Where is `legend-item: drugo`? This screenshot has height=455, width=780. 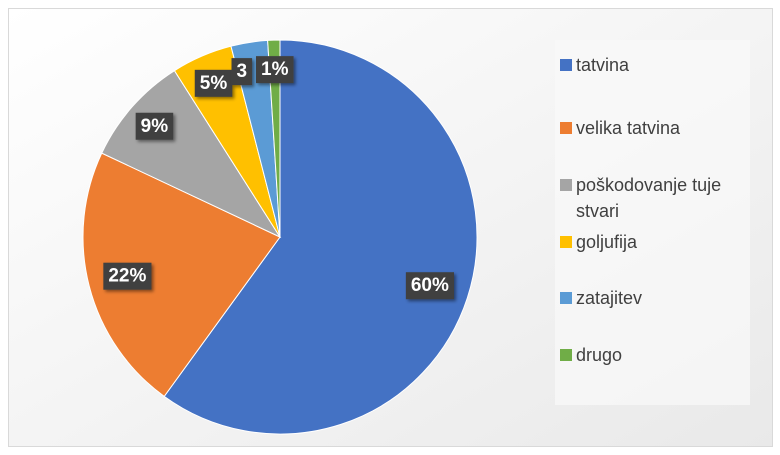
legend-item: drugo is located at coordinates (652, 355).